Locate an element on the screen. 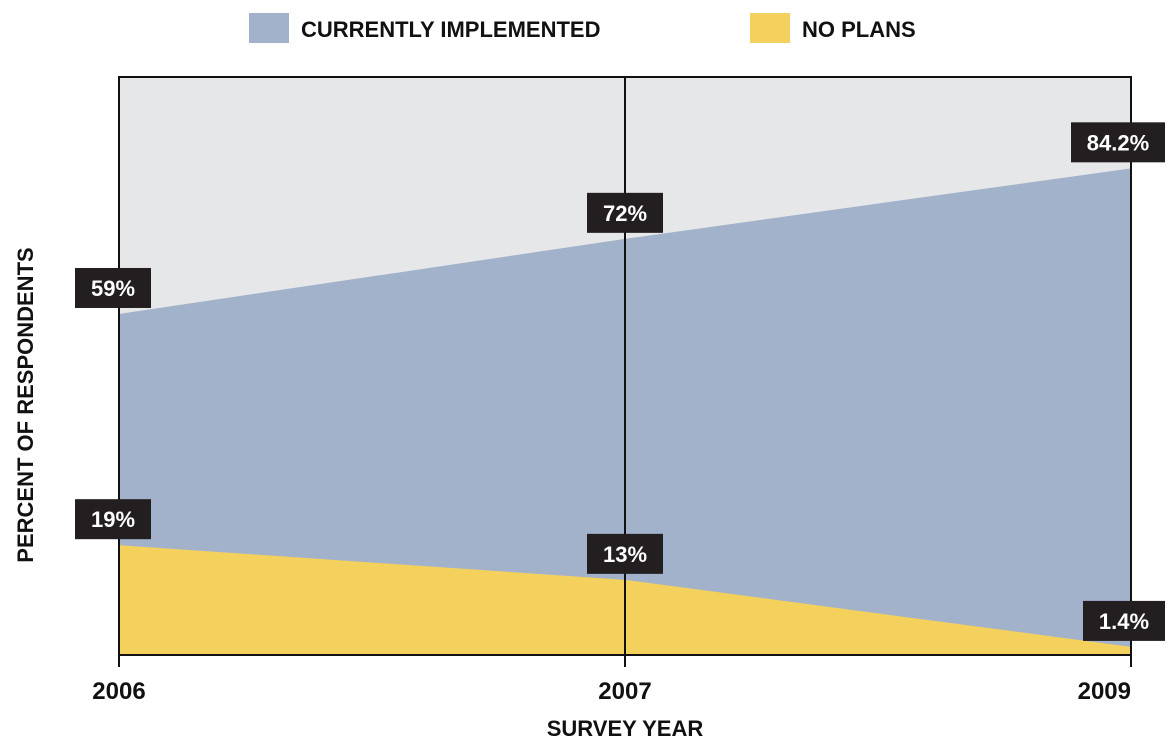 The image size is (1176, 746). data-label-currently-implemented-2009: 84.2% is located at coordinates (1118, 142).